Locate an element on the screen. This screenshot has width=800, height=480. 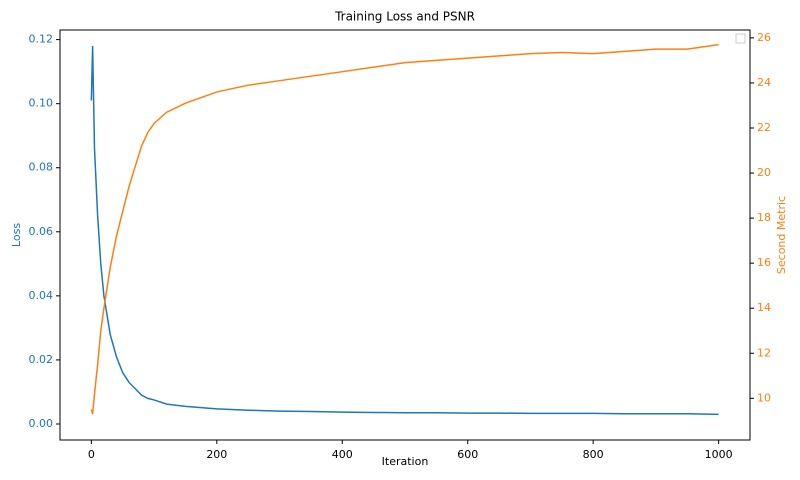
chart-title: Training Loss and PSNR is located at coordinates (404, 17).